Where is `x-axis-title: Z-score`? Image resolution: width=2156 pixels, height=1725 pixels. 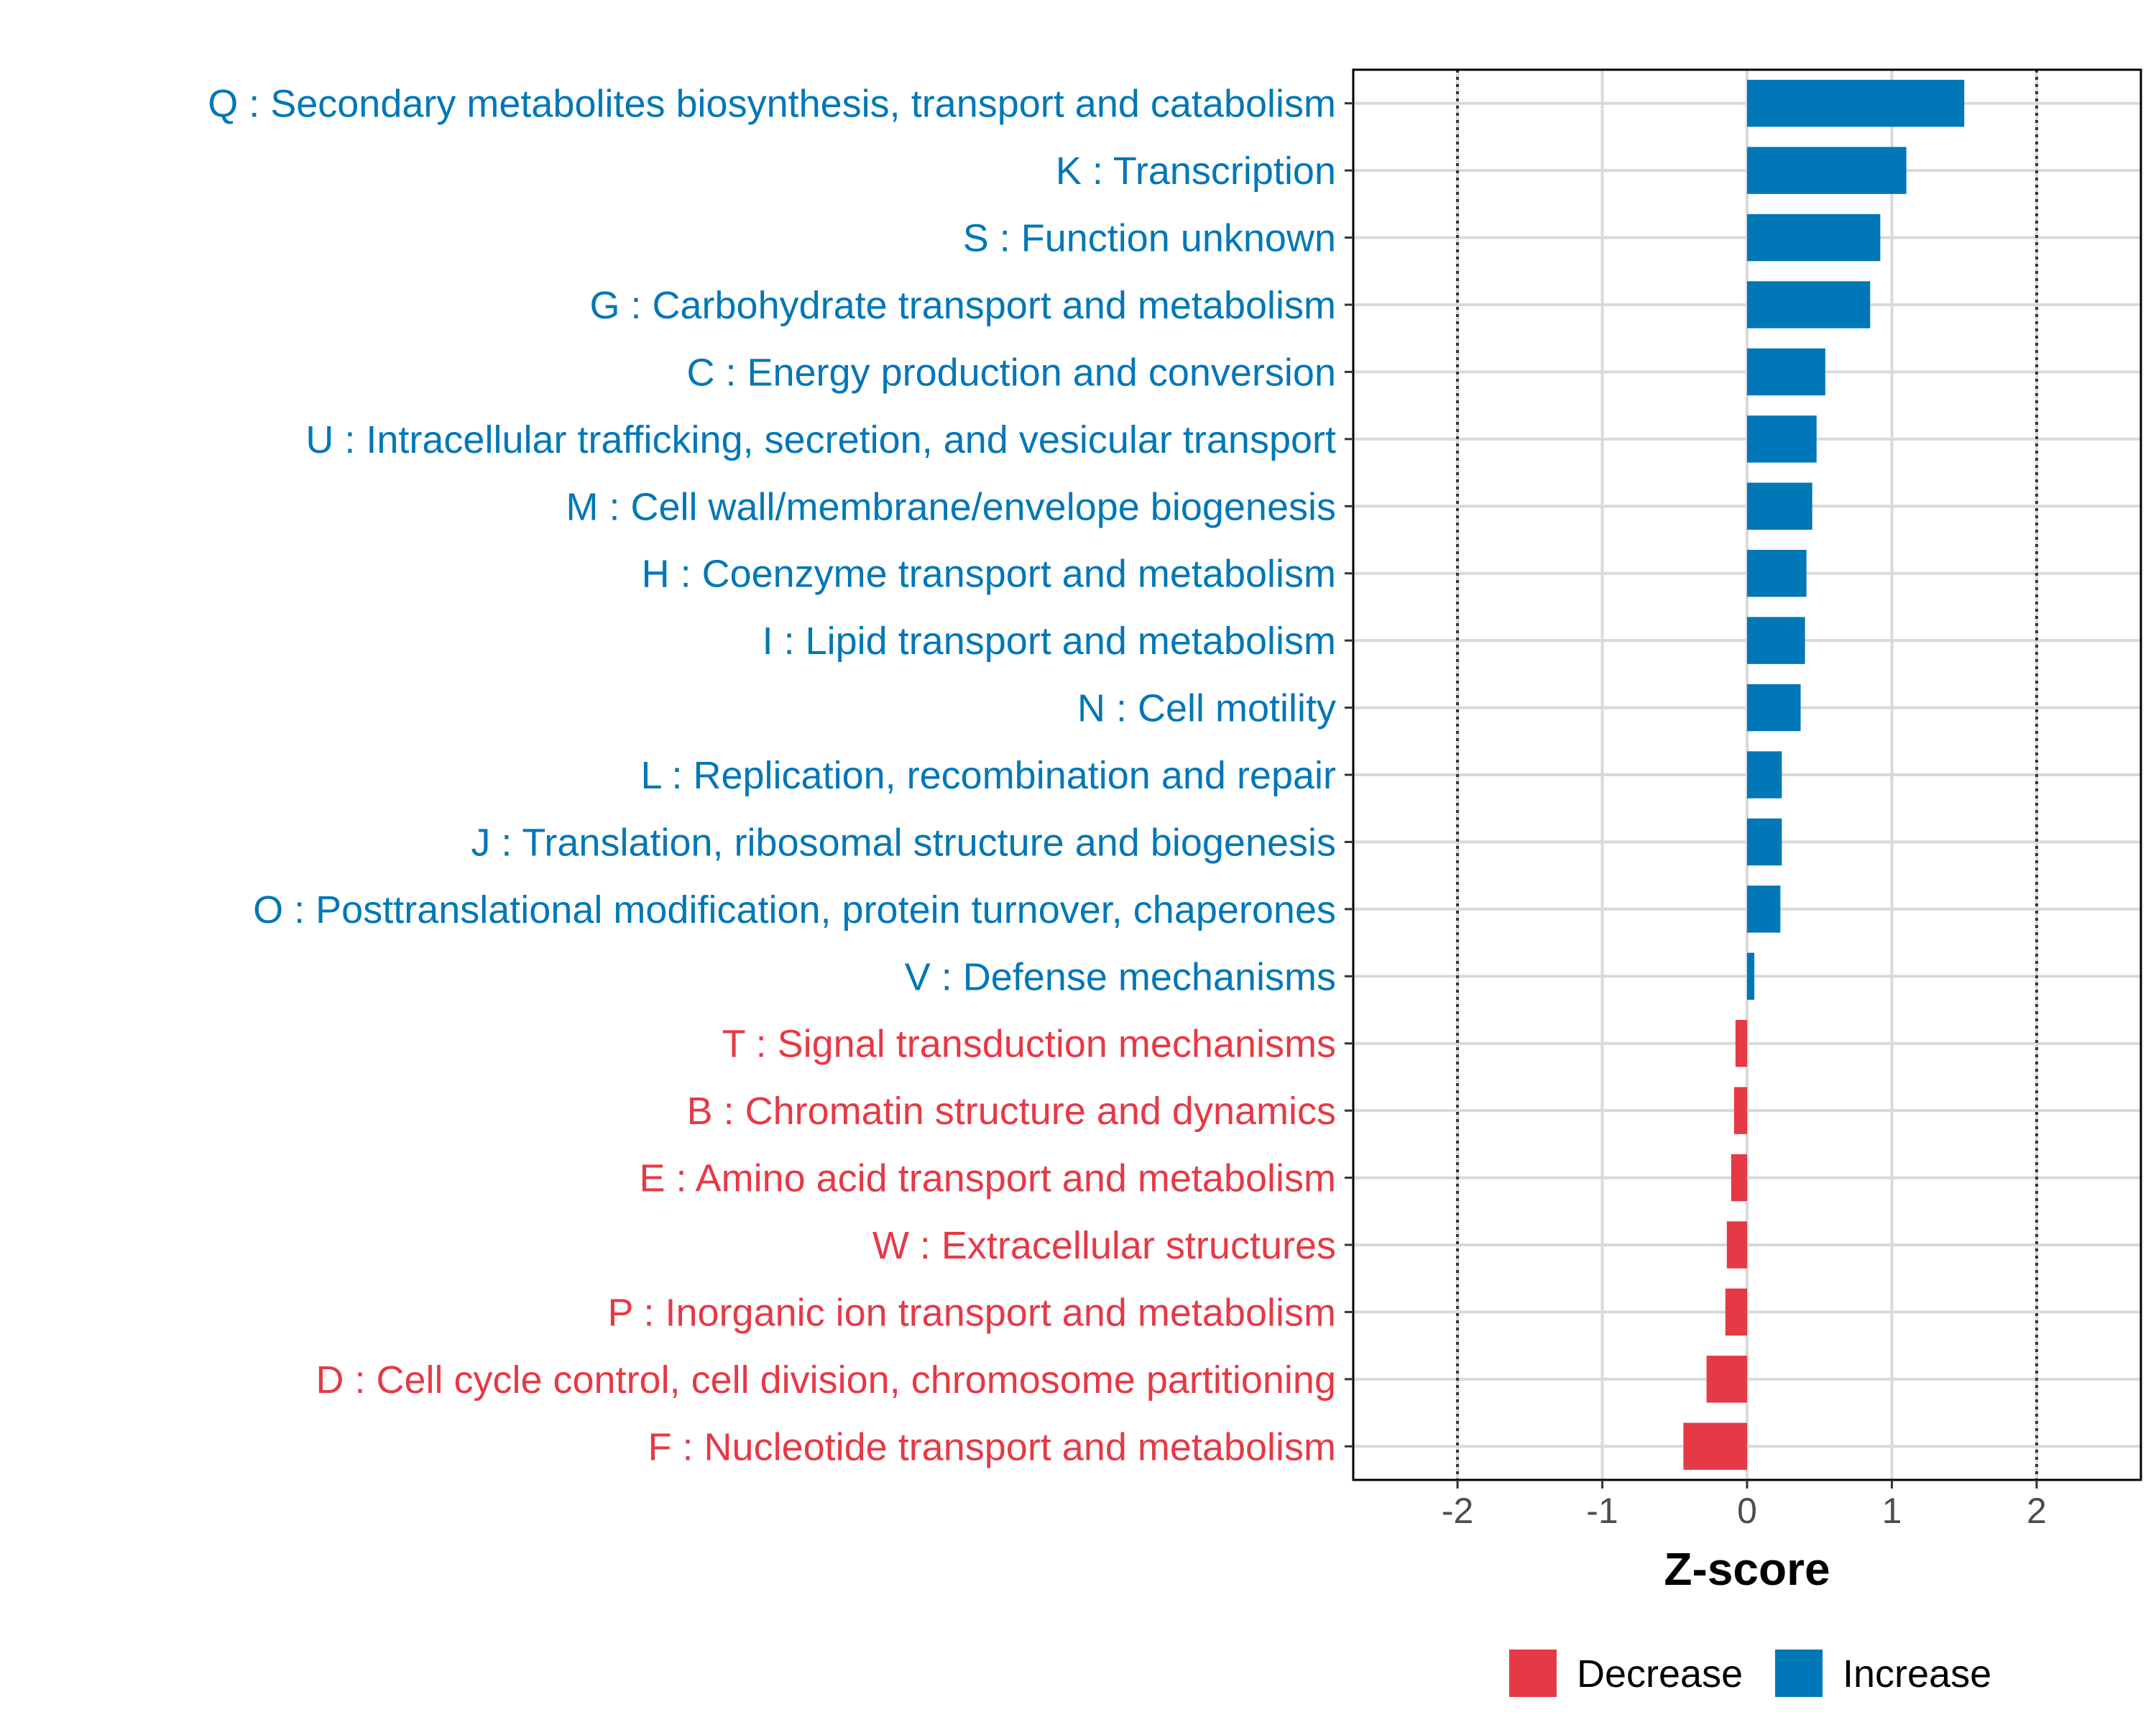 x-axis-title: Z-score is located at coordinates (1747, 1569).